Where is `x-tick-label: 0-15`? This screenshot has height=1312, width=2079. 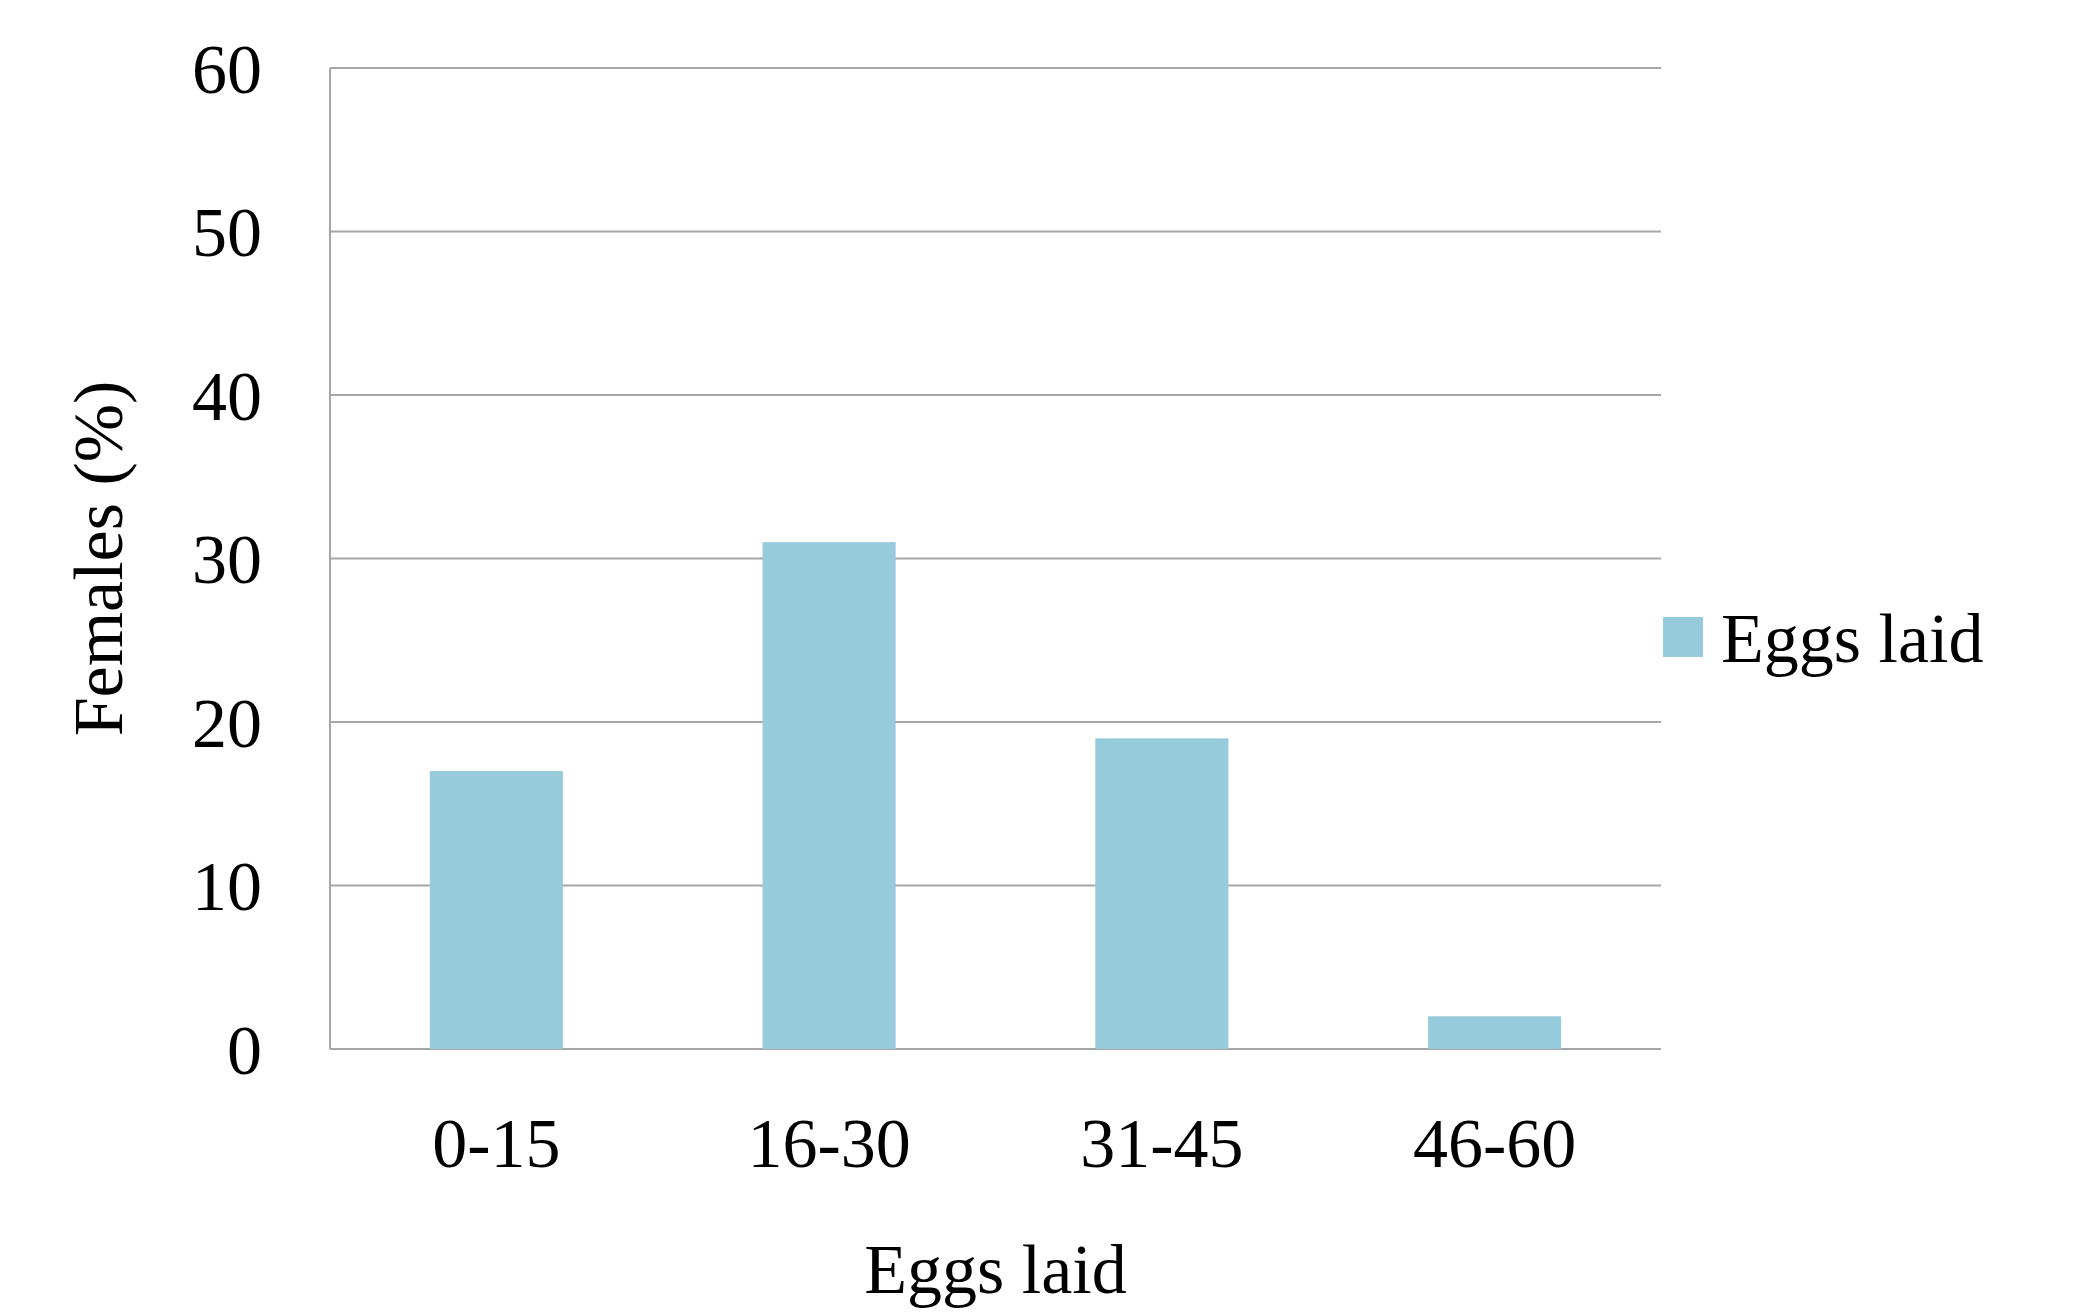 x-tick-label: 0-15 is located at coordinates (496, 1143).